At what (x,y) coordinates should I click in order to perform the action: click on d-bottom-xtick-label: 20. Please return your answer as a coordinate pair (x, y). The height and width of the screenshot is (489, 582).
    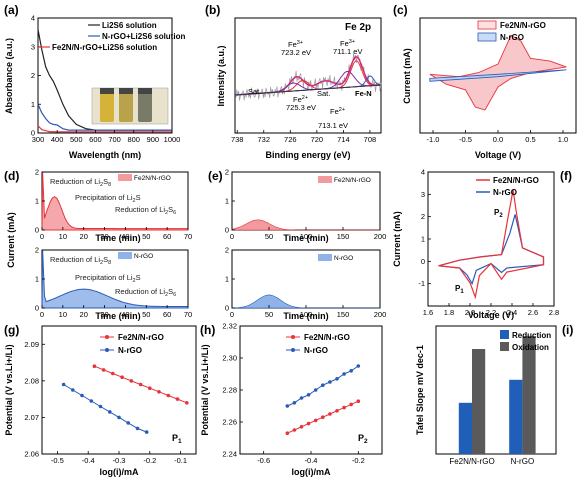
    Looking at the image, I should click on (84, 314).